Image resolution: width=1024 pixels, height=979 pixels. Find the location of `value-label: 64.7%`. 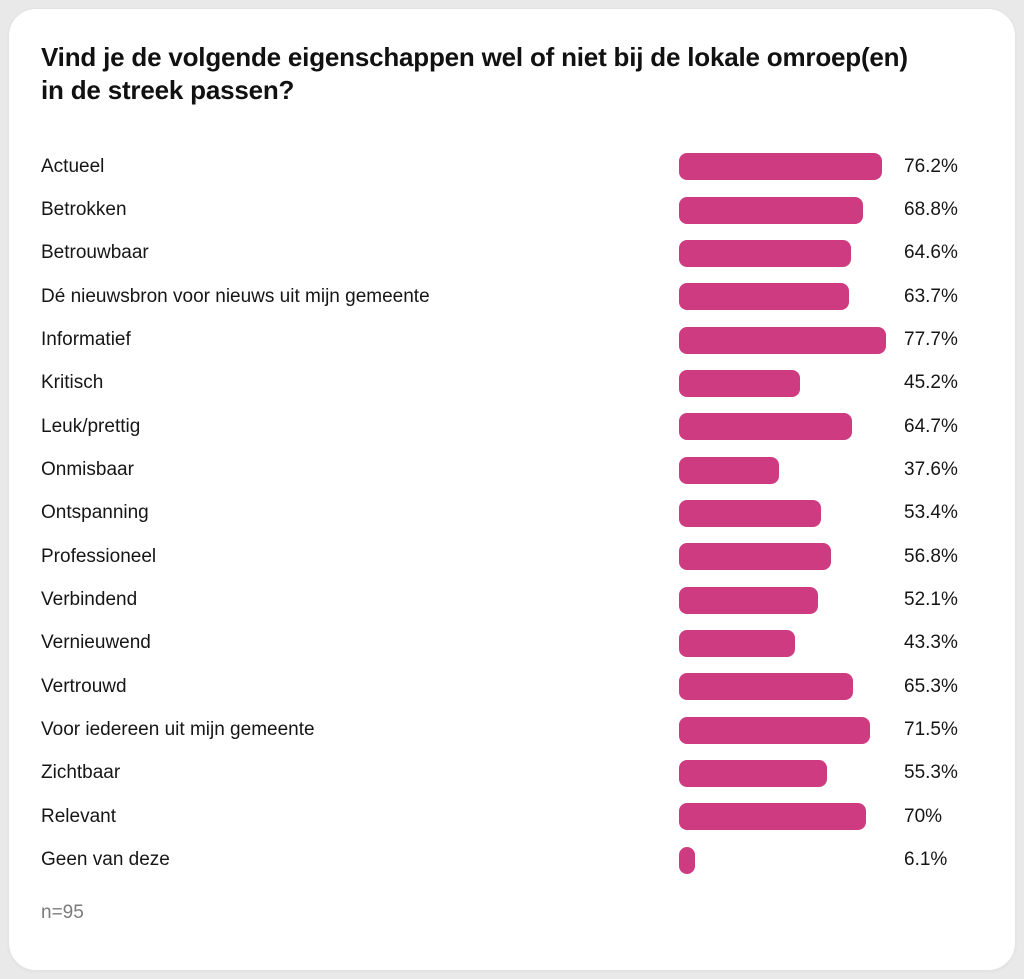

value-label: 64.7% is located at coordinates (931, 426).